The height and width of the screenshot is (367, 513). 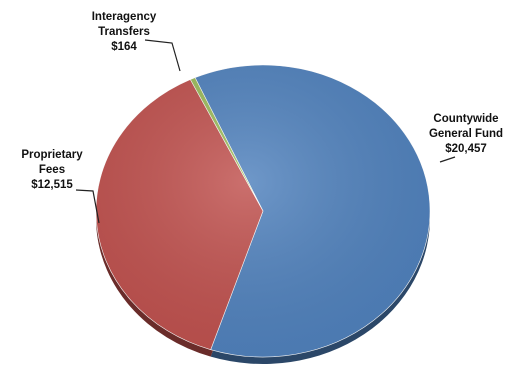 I want to click on slice-label: Countywide General Fund $20,457, so click(x=466, y=134).